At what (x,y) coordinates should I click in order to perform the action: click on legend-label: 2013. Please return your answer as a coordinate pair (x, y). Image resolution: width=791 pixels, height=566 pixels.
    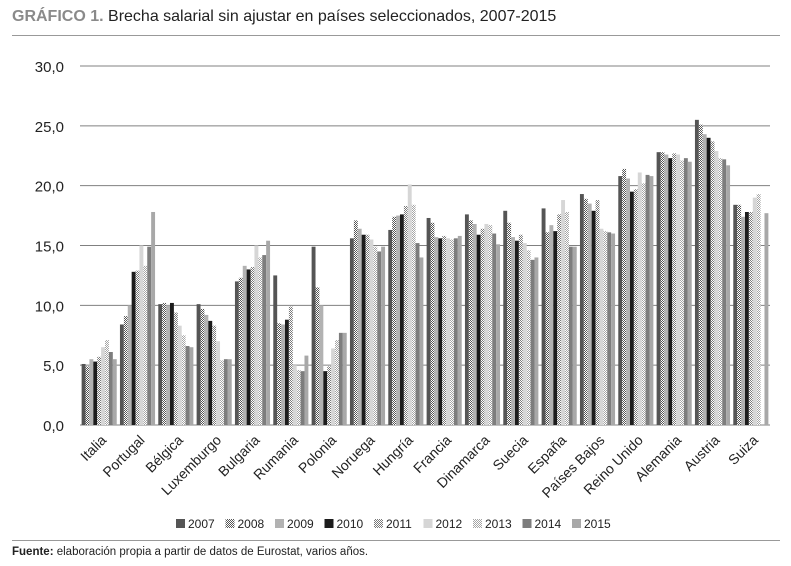
    Looking at the image, I should click on (498, 524).